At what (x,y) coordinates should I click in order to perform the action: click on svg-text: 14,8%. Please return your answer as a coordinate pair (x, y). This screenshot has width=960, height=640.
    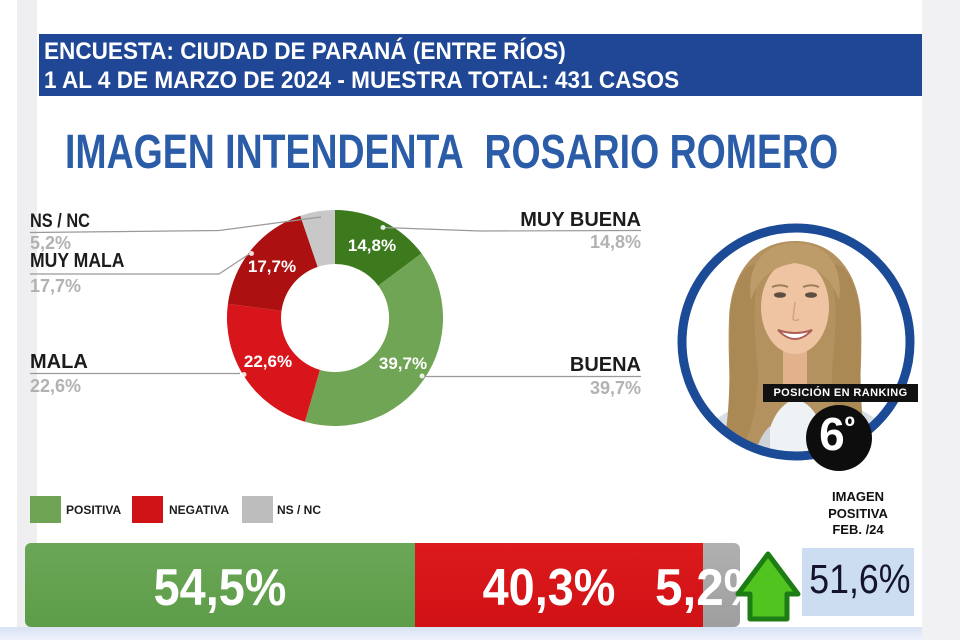
    Looking at the image, I should click on (372, 245).